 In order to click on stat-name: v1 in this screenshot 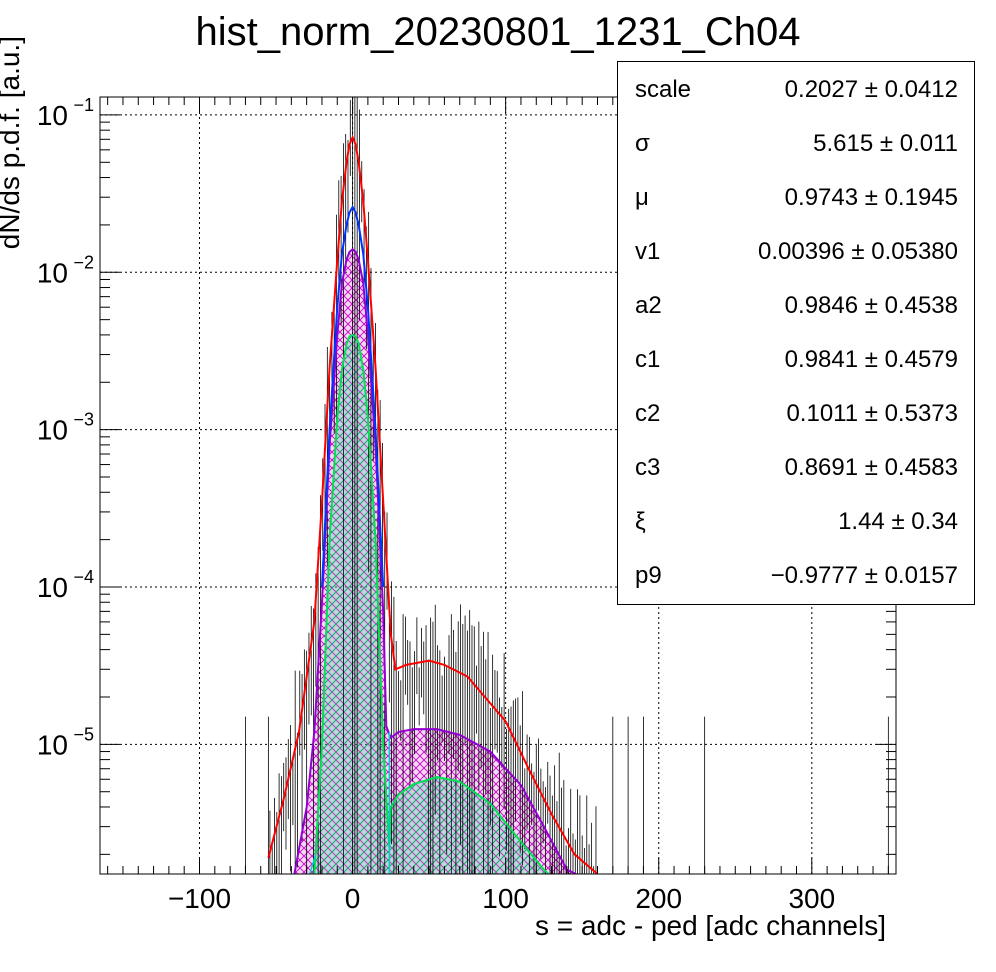, I will do `click(648, 251)`.